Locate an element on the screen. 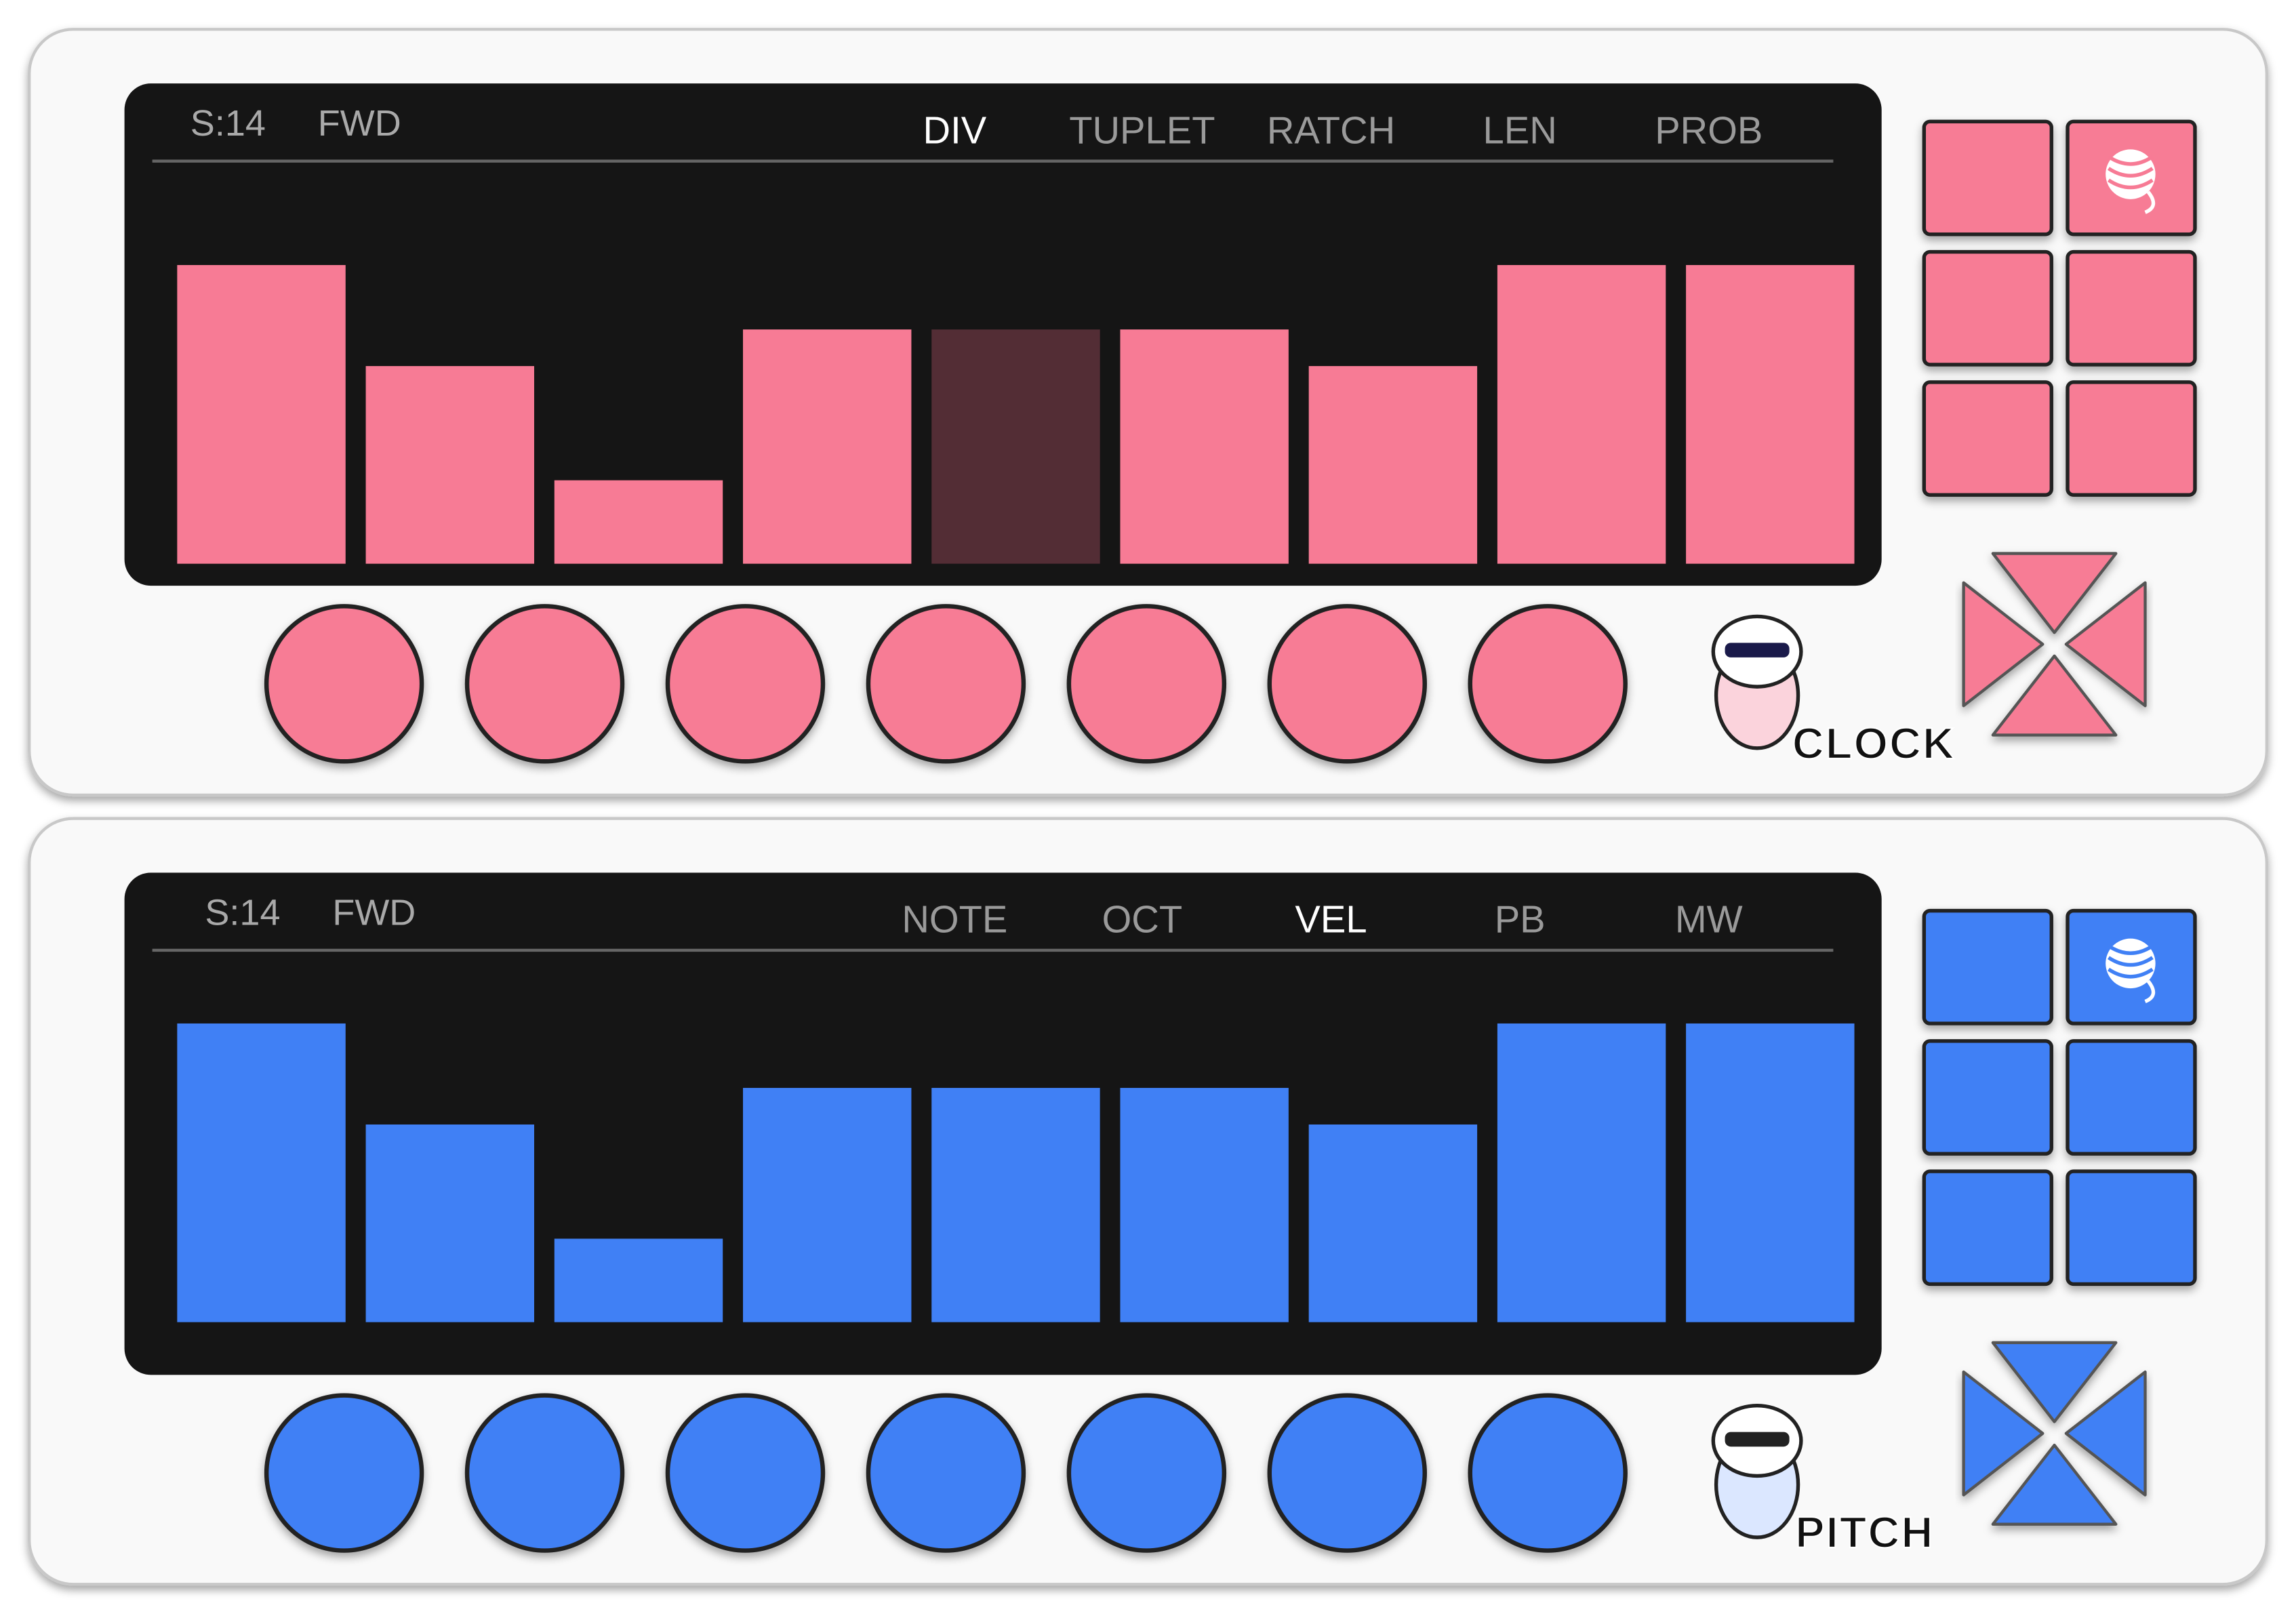 The height and width of the screenshot is (1620, 2296). param-tab: TUPLET is located at coordinates (1142, 129).